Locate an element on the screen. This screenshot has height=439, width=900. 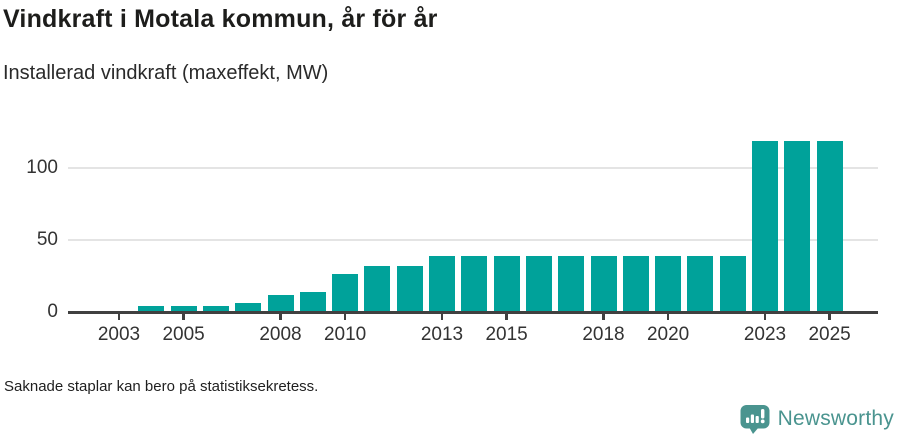
x-axis-label-2025: 2025 is located at coordinates (829, 334).